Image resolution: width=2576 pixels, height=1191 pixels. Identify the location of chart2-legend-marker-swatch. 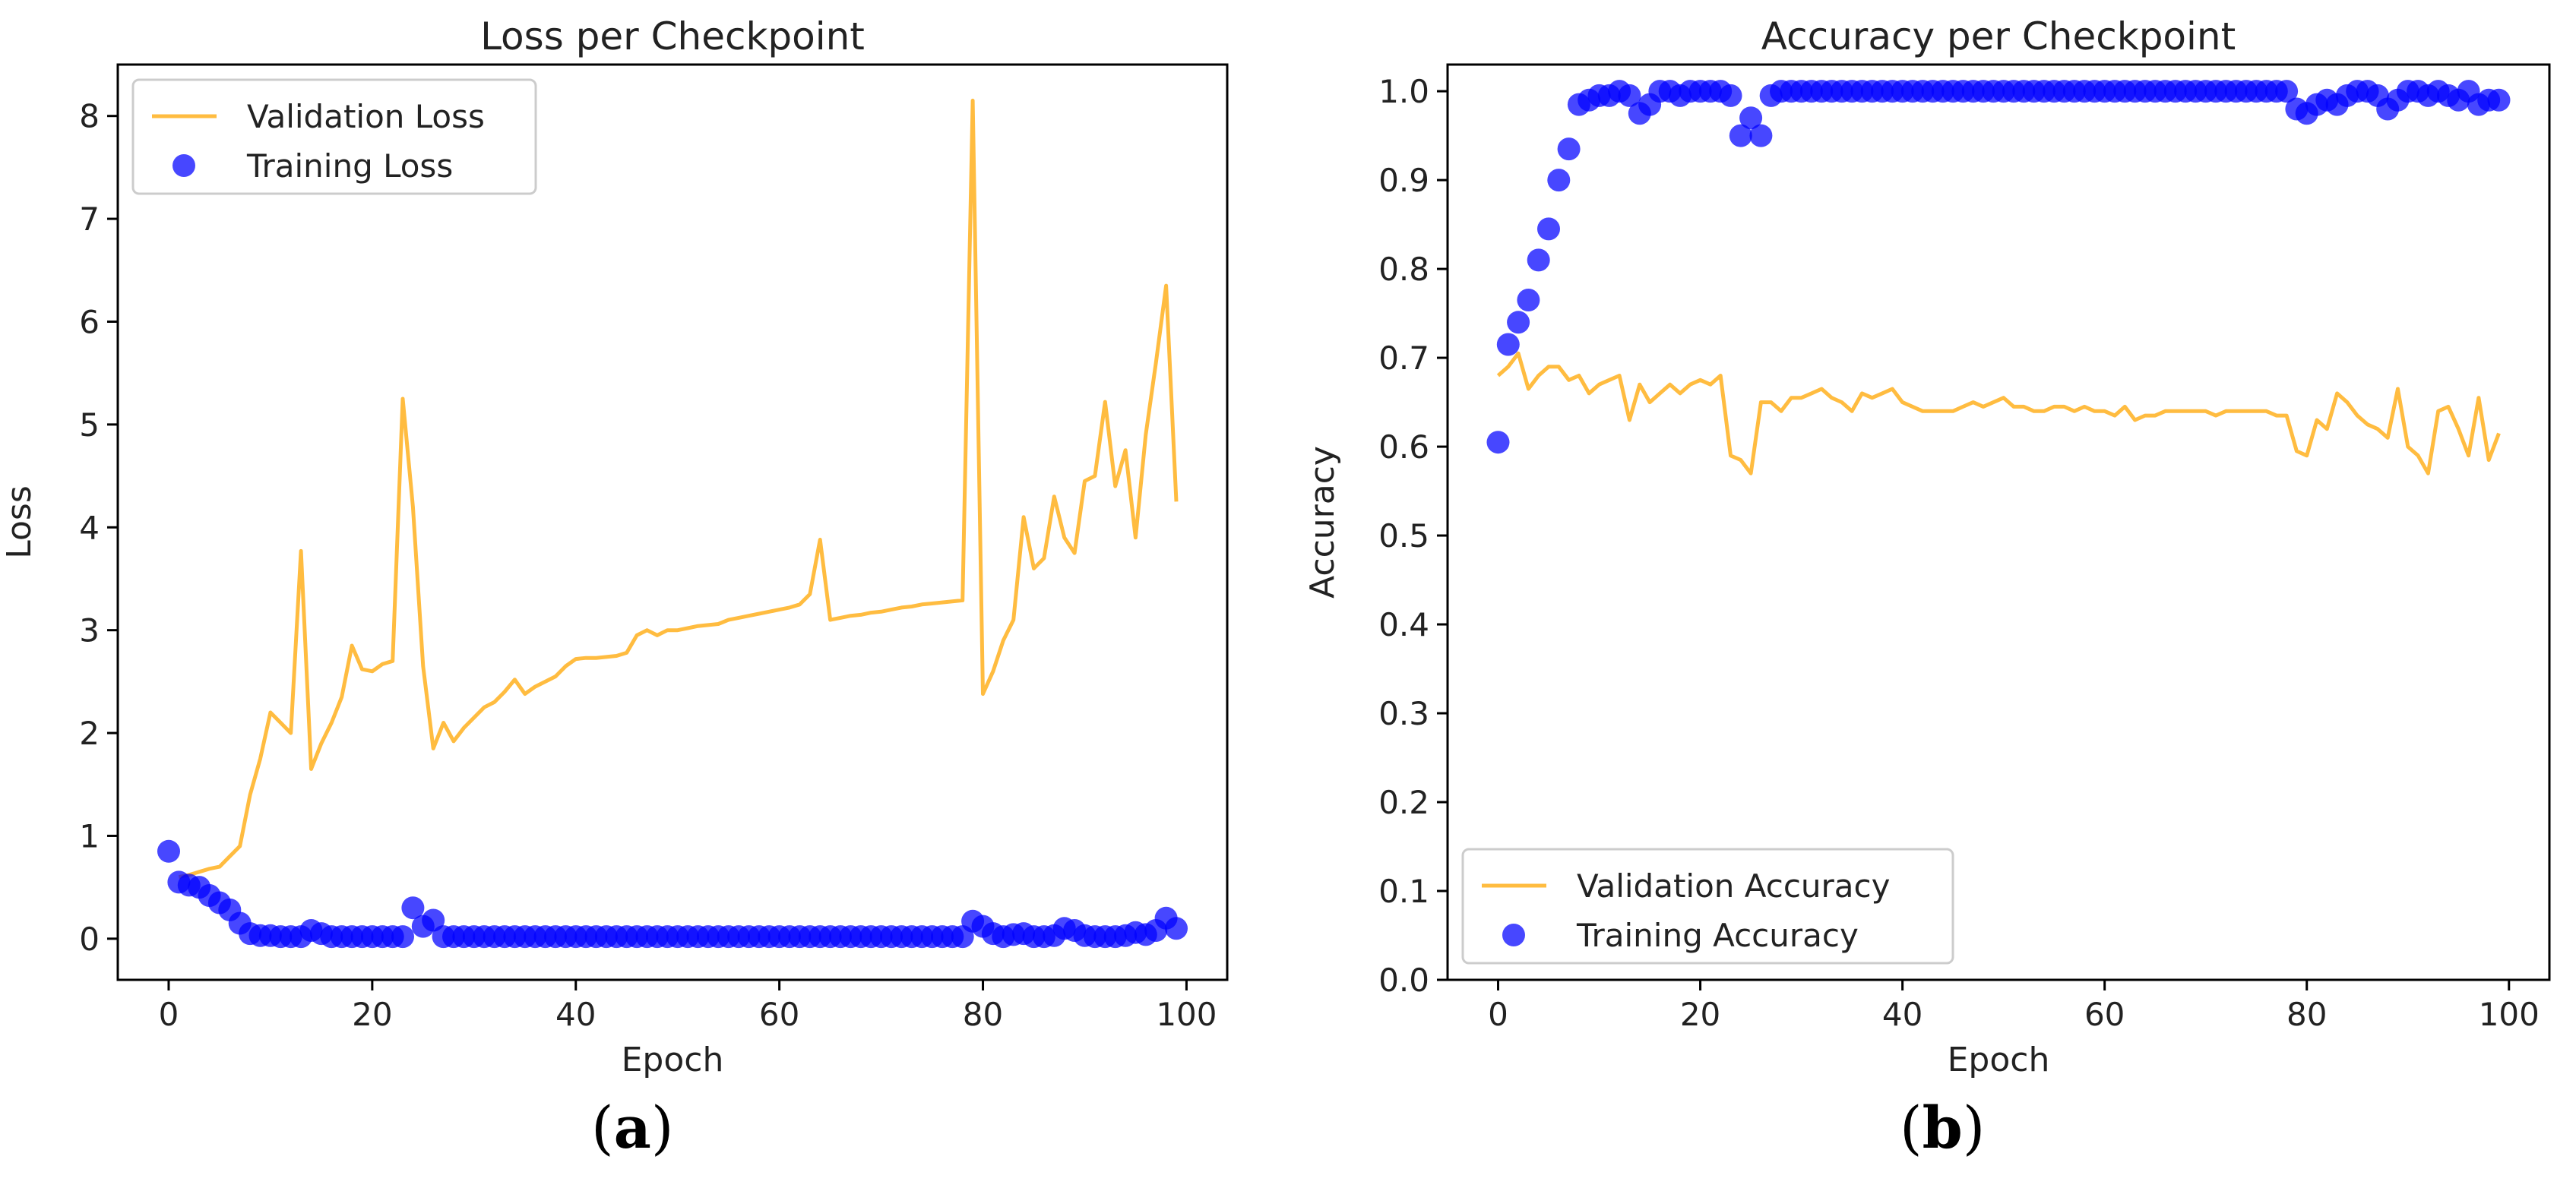
(1513, 935).